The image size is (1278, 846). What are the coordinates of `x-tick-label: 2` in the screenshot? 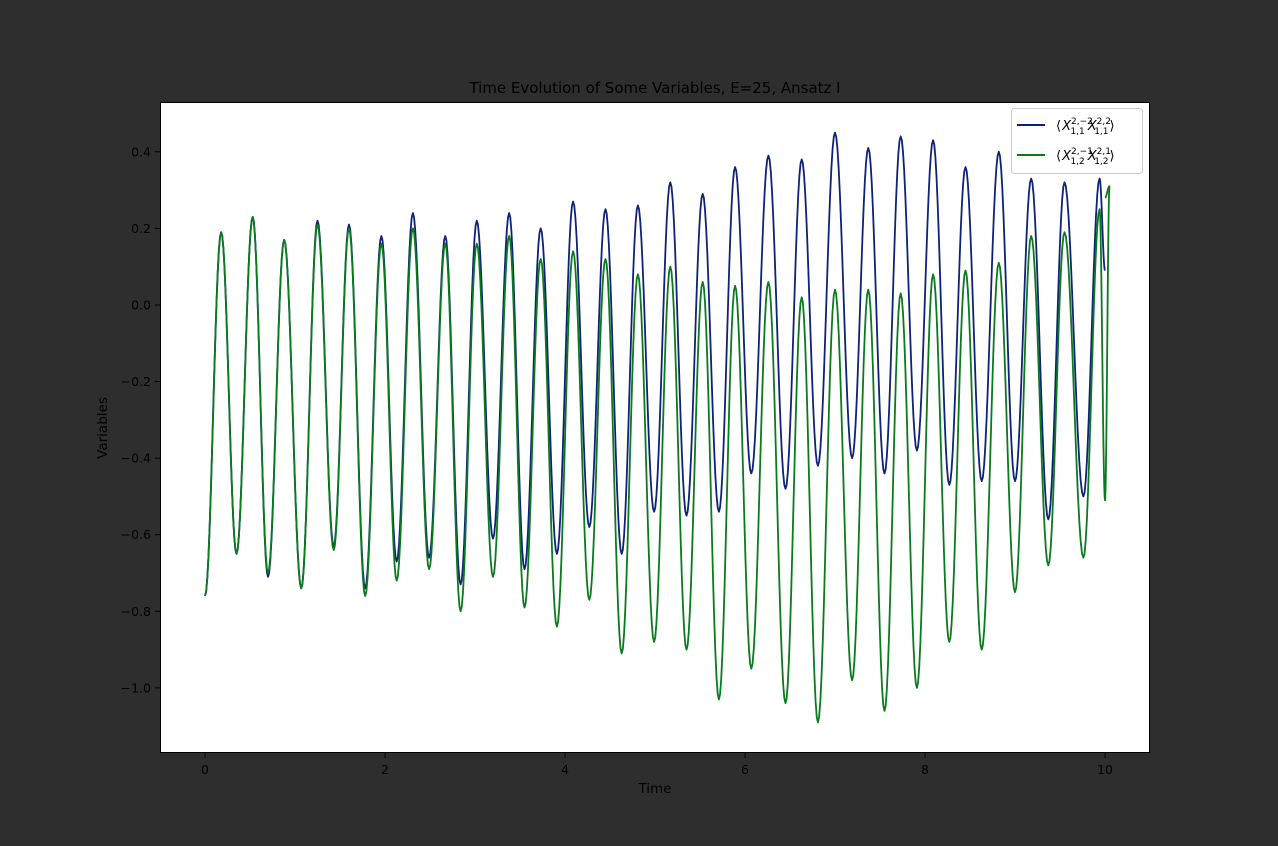 It's located at (385, 769).